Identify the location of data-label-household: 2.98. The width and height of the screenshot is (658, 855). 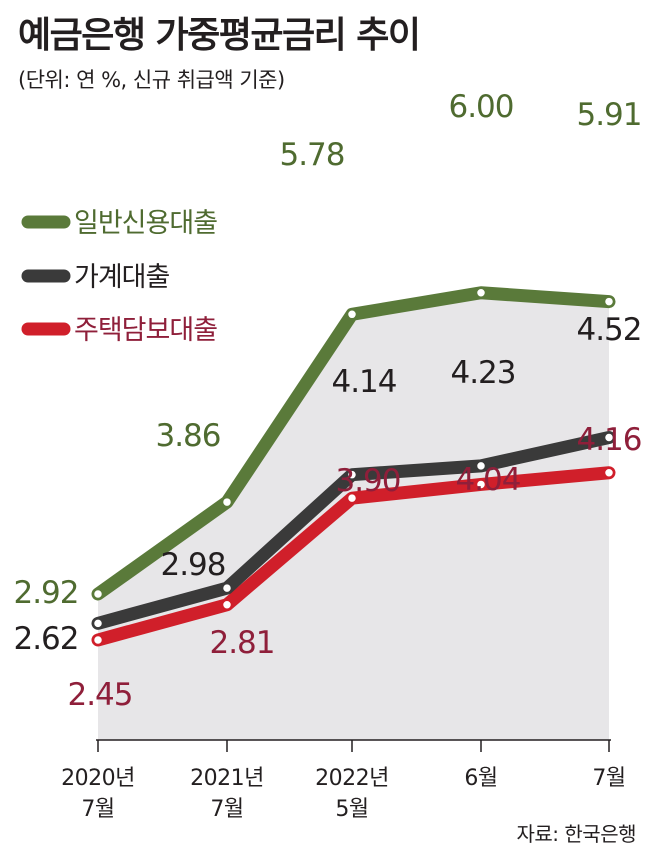
(192, 565).